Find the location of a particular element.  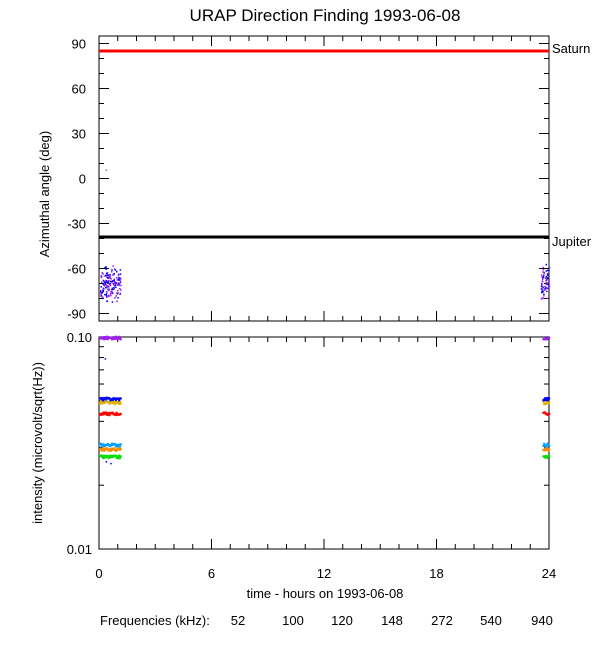

x-tick-label: 0 is located at coordinates (98, 573).